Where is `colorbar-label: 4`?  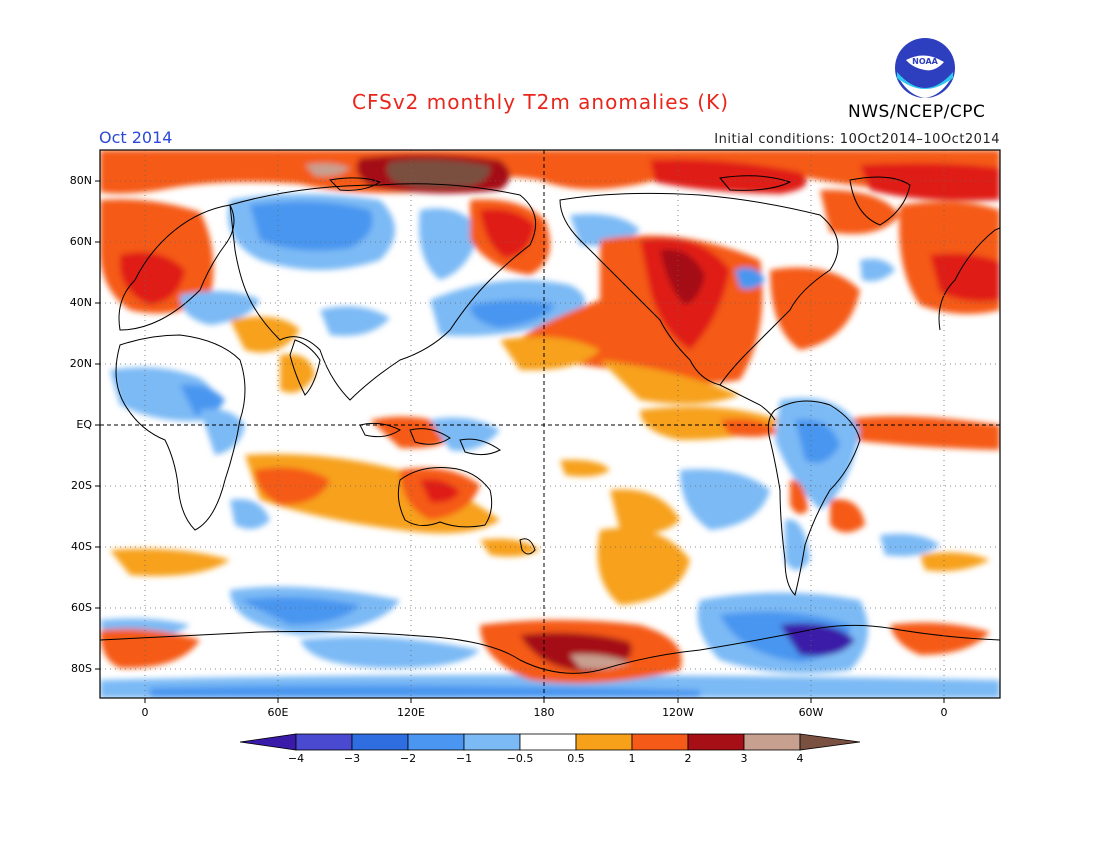
colorbar-label: 4 is located at coordinates (800, 758).